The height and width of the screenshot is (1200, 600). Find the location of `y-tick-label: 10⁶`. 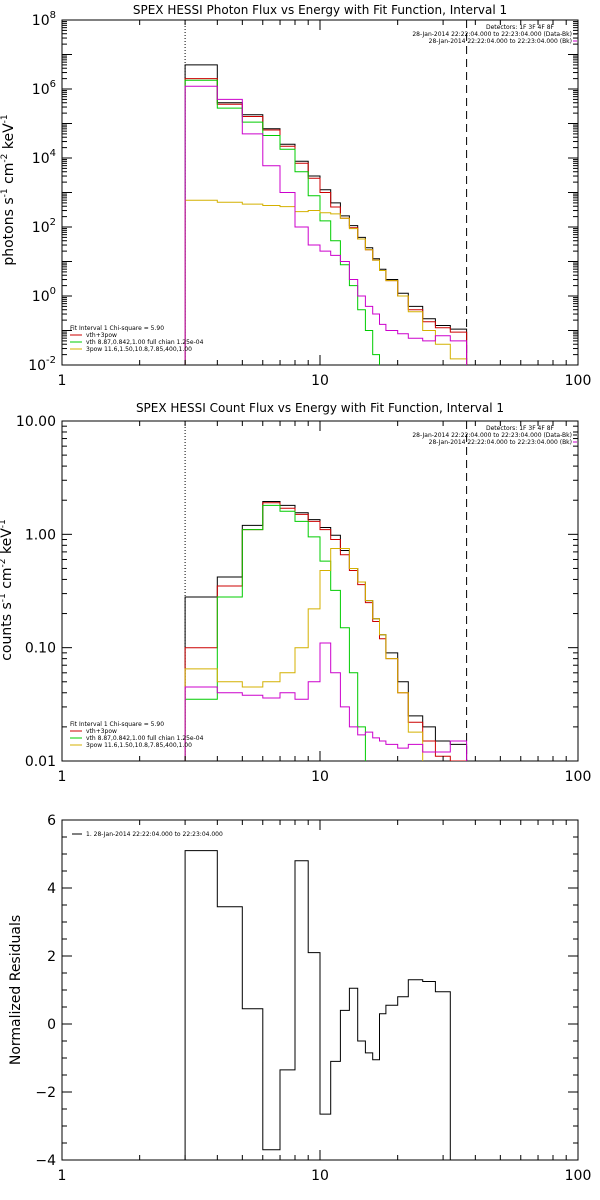

y-tick-label: 10⁶ is located at coordinates (44, 88).